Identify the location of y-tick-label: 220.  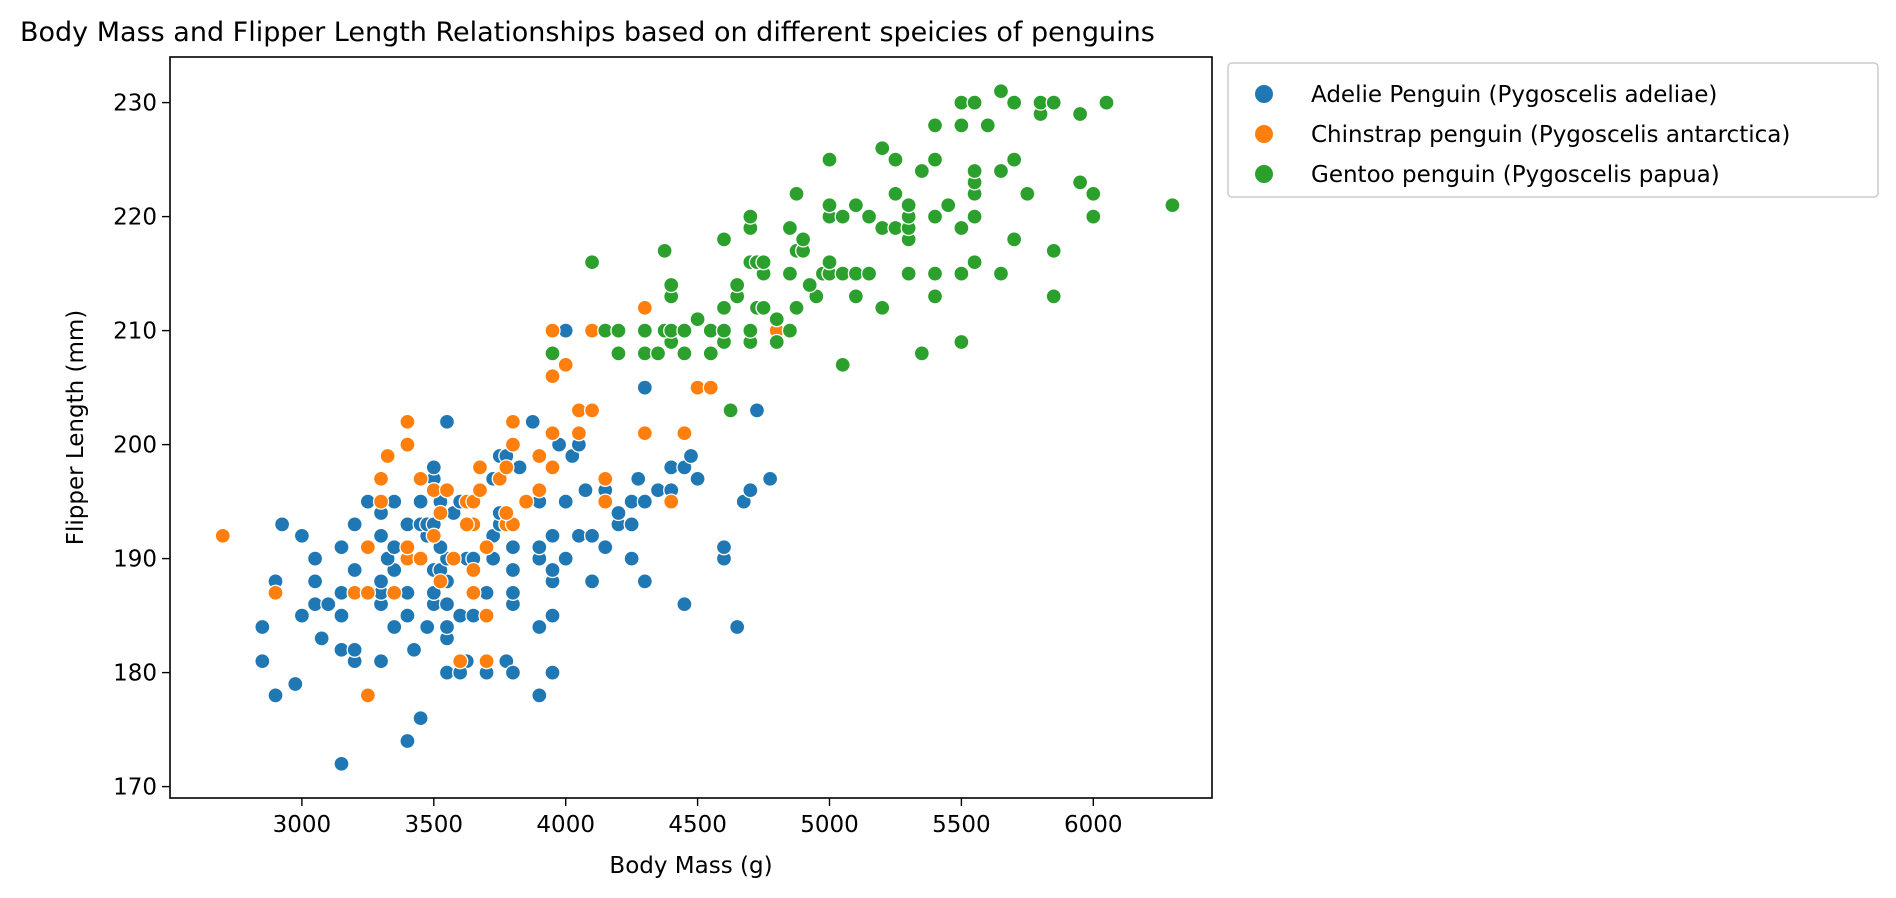
(135, 218).